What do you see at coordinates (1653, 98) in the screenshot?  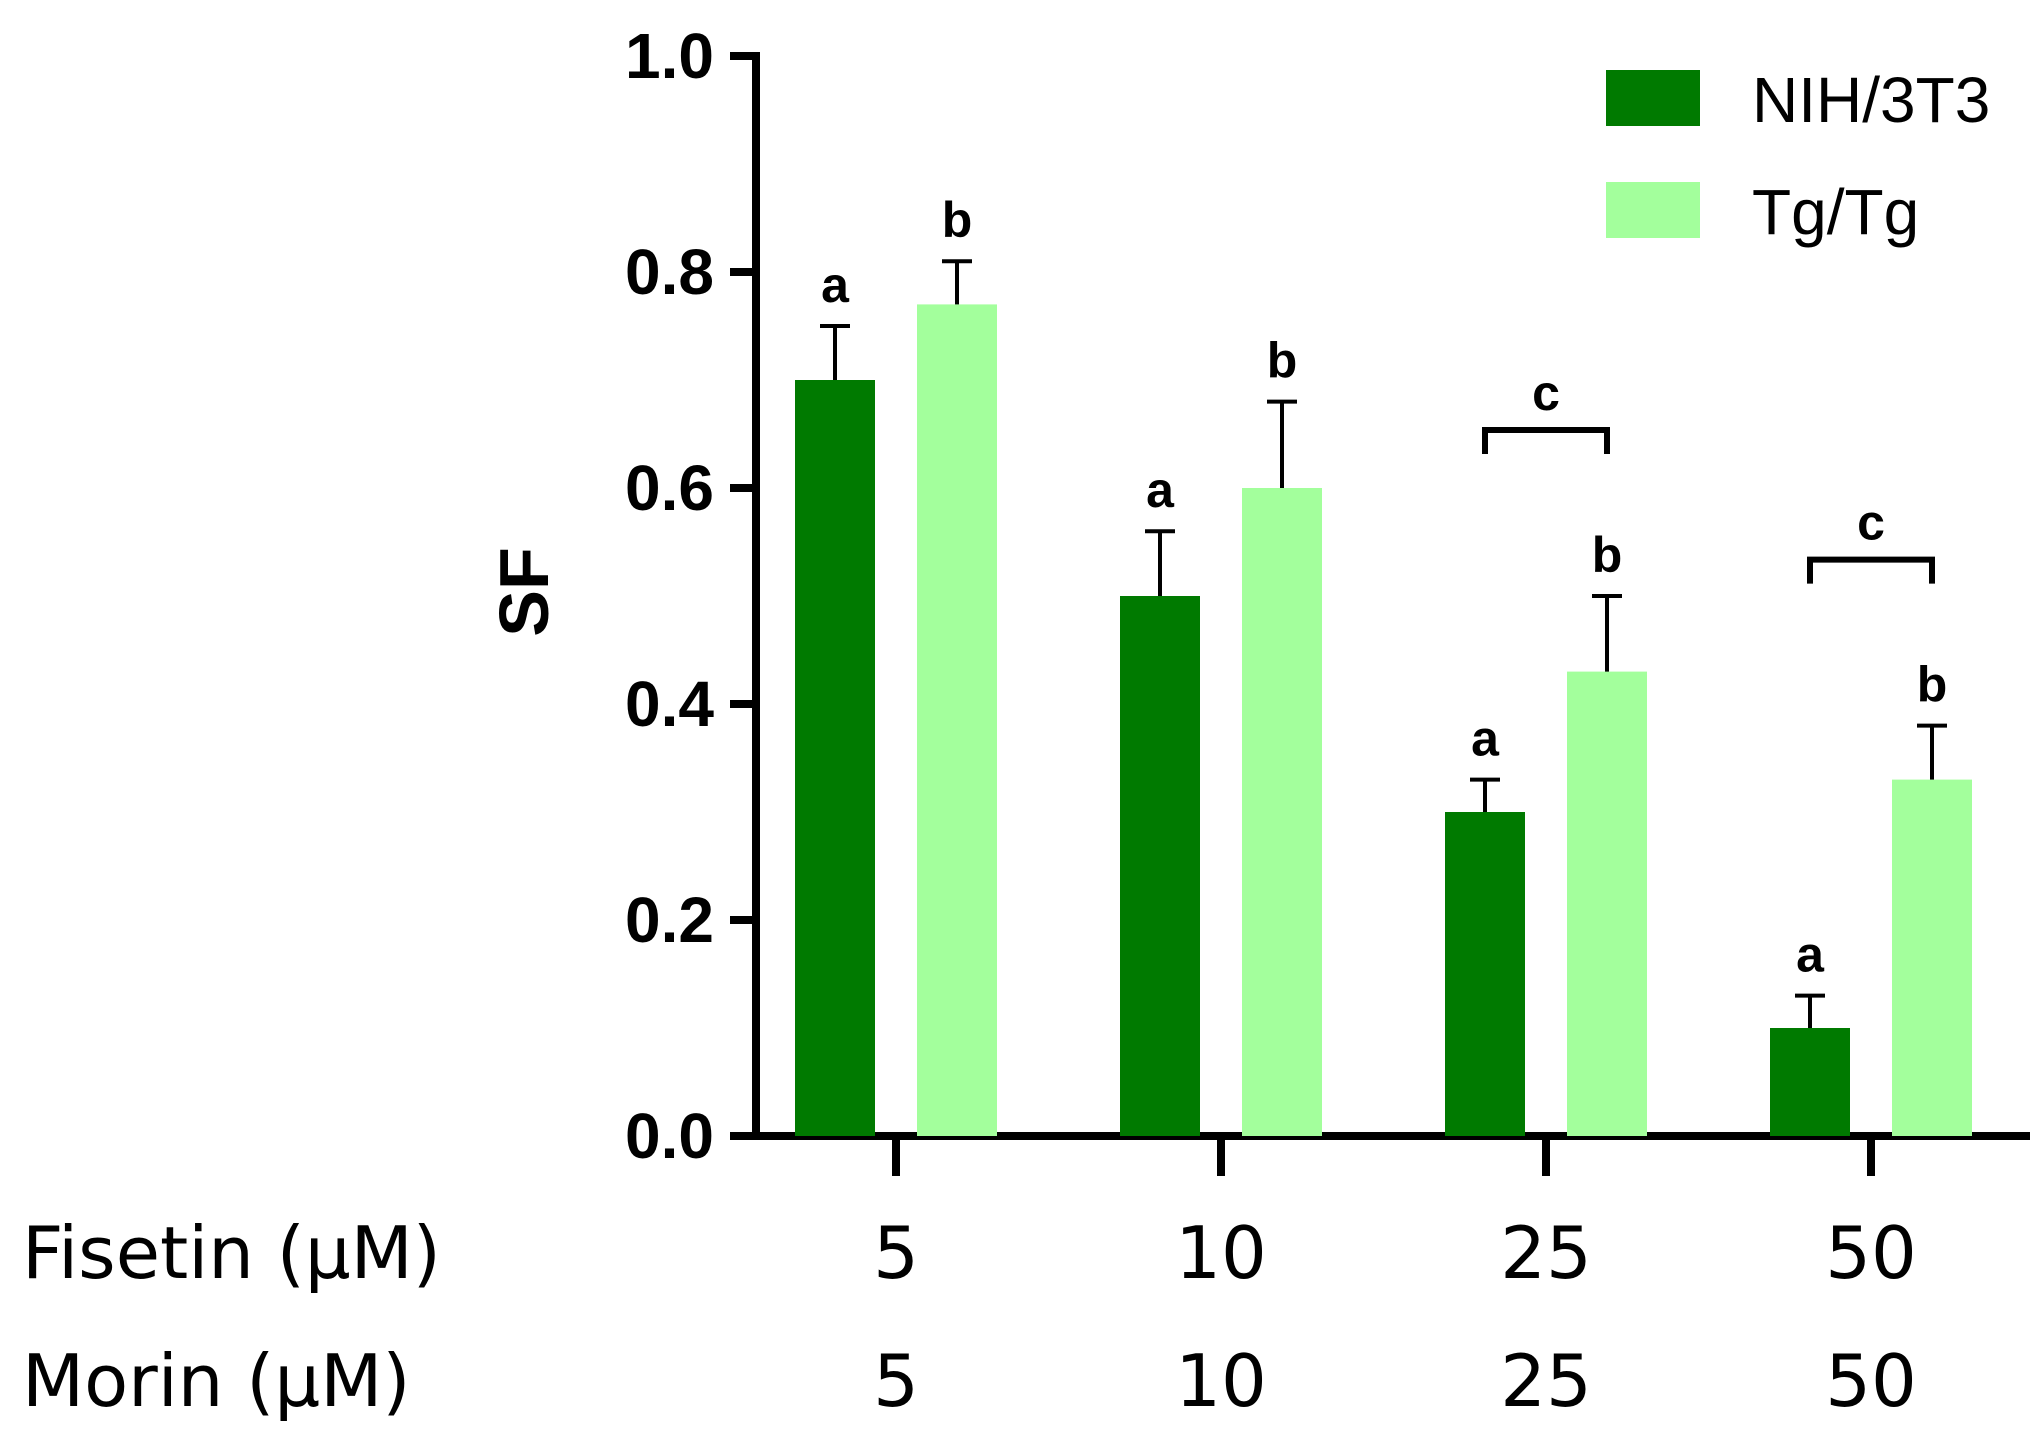 I see `legend-swatch-nih3t3` at bounding box center [1653, 98].